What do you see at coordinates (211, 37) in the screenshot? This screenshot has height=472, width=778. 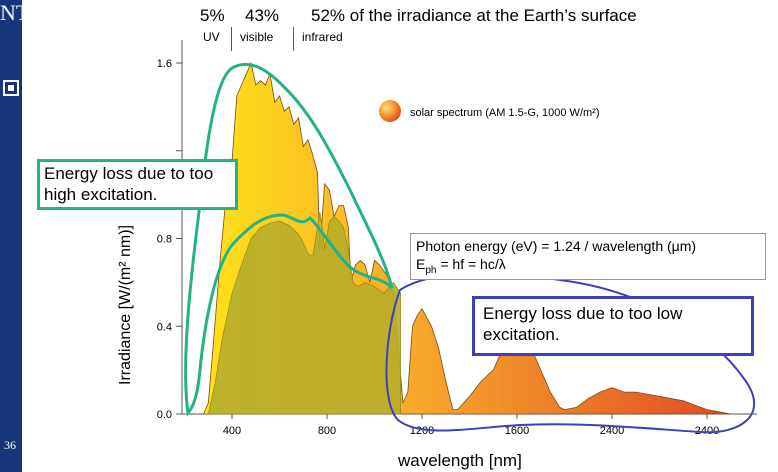 I see `label-uv: UV` at bounding box center [211, 37].